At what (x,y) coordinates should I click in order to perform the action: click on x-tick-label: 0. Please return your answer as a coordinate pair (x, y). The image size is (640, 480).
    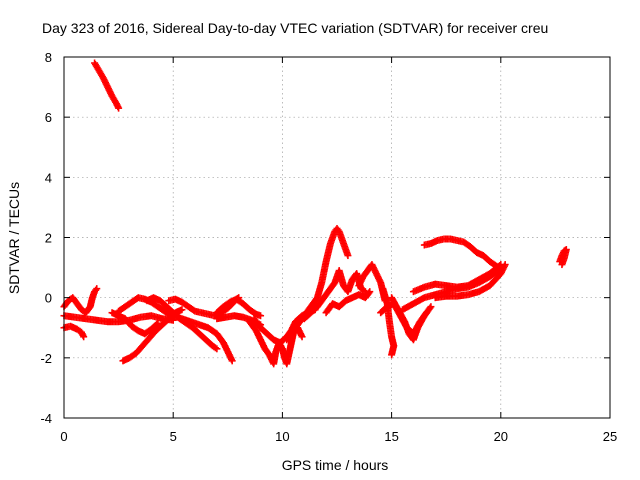
    Looking at the image, I should click on (63, 436).